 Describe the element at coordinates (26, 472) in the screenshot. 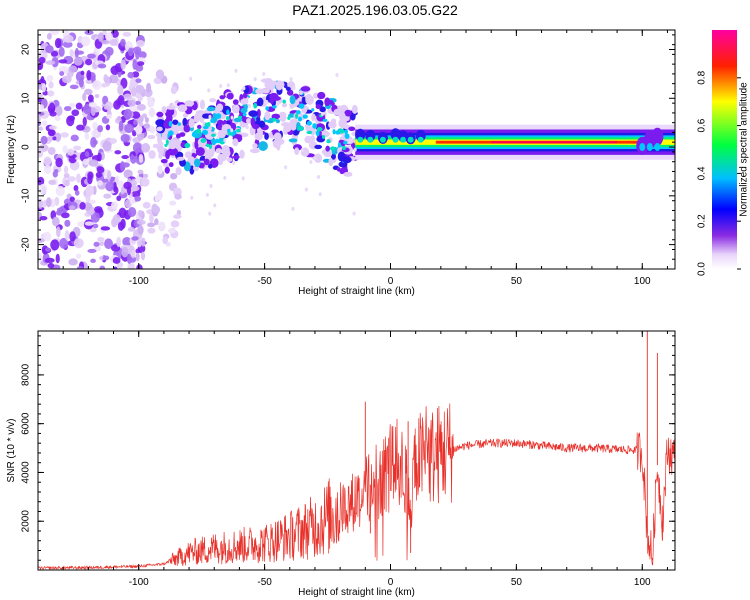

I see `y-tick-label: 4000` at that location.